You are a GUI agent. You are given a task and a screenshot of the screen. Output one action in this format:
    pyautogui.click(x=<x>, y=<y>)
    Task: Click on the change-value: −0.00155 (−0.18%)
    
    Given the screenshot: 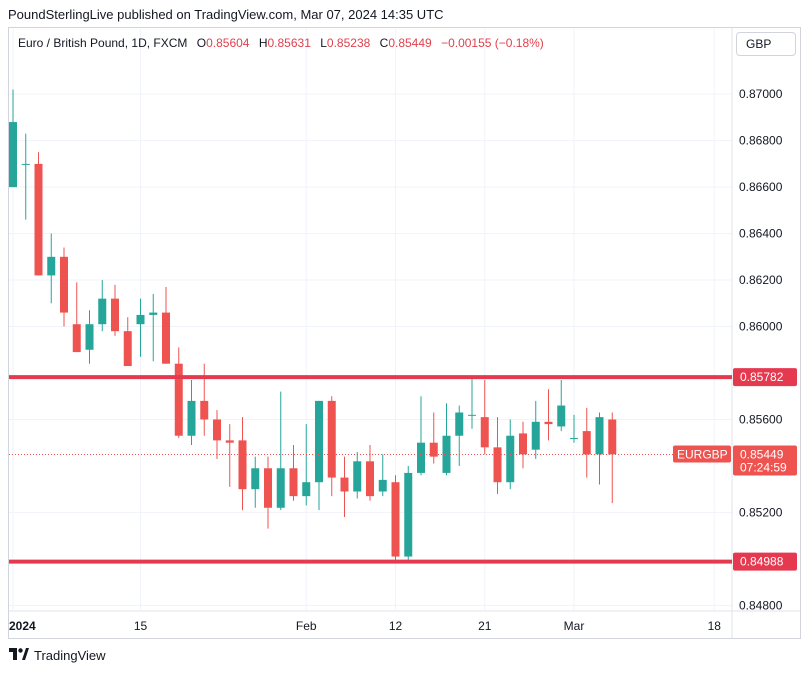 What is the action you would take?
    pyautogui.click(x=492, y=43)
    